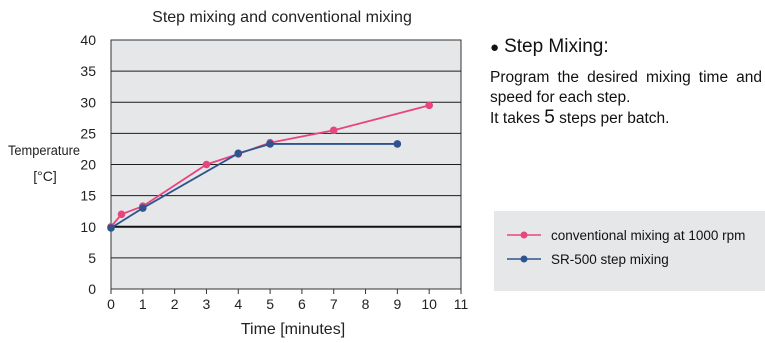 The image size is (765, 343). Describe the element at coordinates (44, 150) in the screenshot. I see `y-axis-label: Temperature` at that location.